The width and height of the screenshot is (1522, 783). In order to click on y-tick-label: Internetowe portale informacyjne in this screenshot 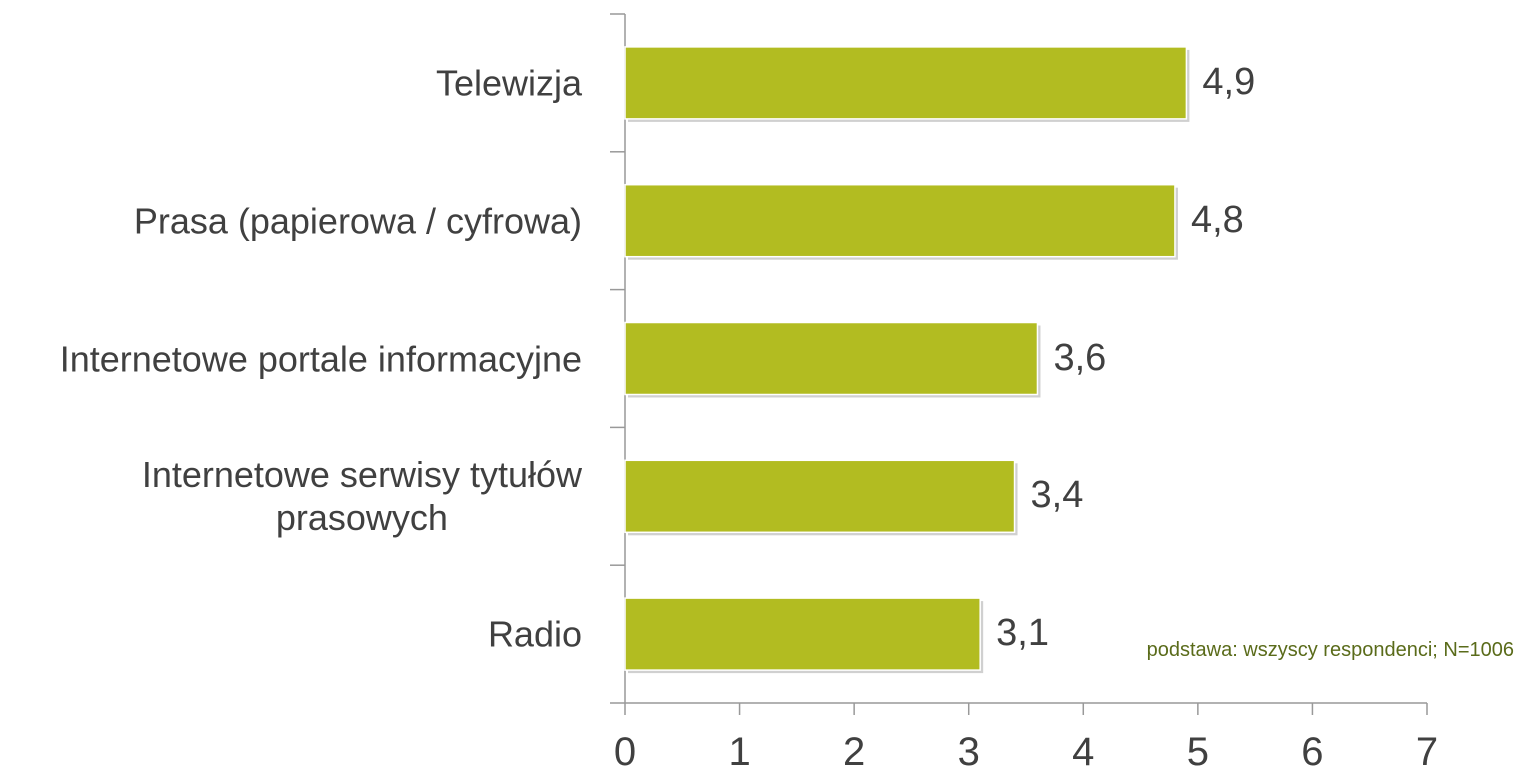, I will do `click(320, 358)`.